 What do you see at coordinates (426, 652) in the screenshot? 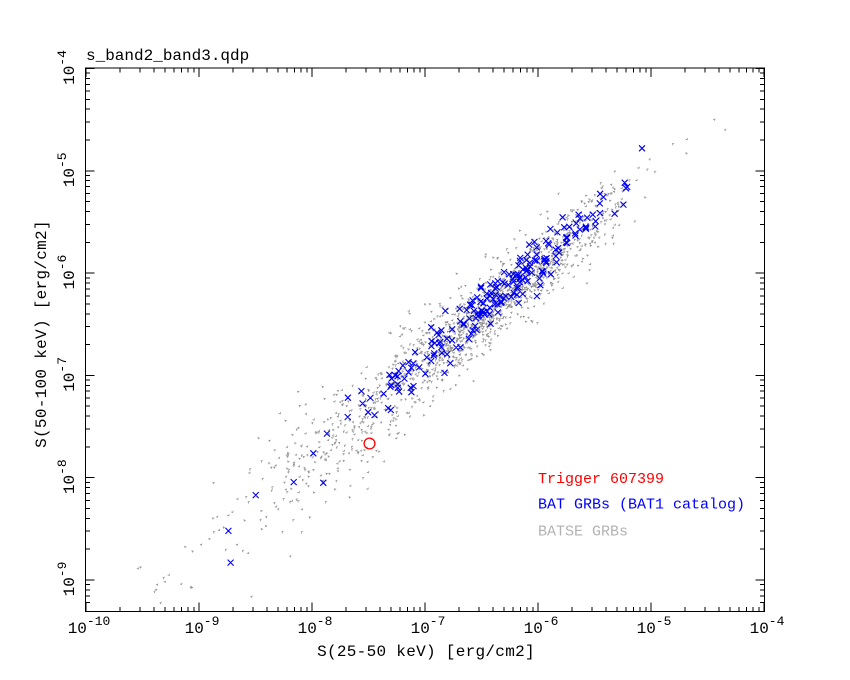
I see `svg-text: S(25-50 keV) [erg/cm2]` at bounding box center [426, 652].